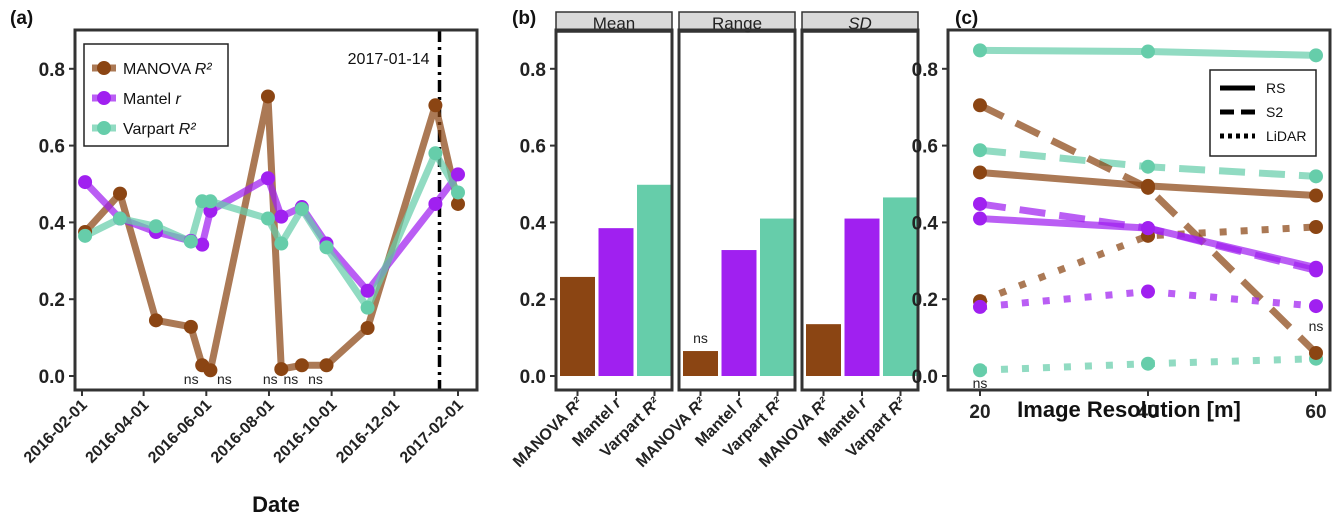 Image resolution: width=1337 pixels, height=519 pixels. What do you see at coordinates (1129, 409) in the screenshot?
I see `x-axis-title: Image Resolution [m]` at bounding box center [1129, 409].